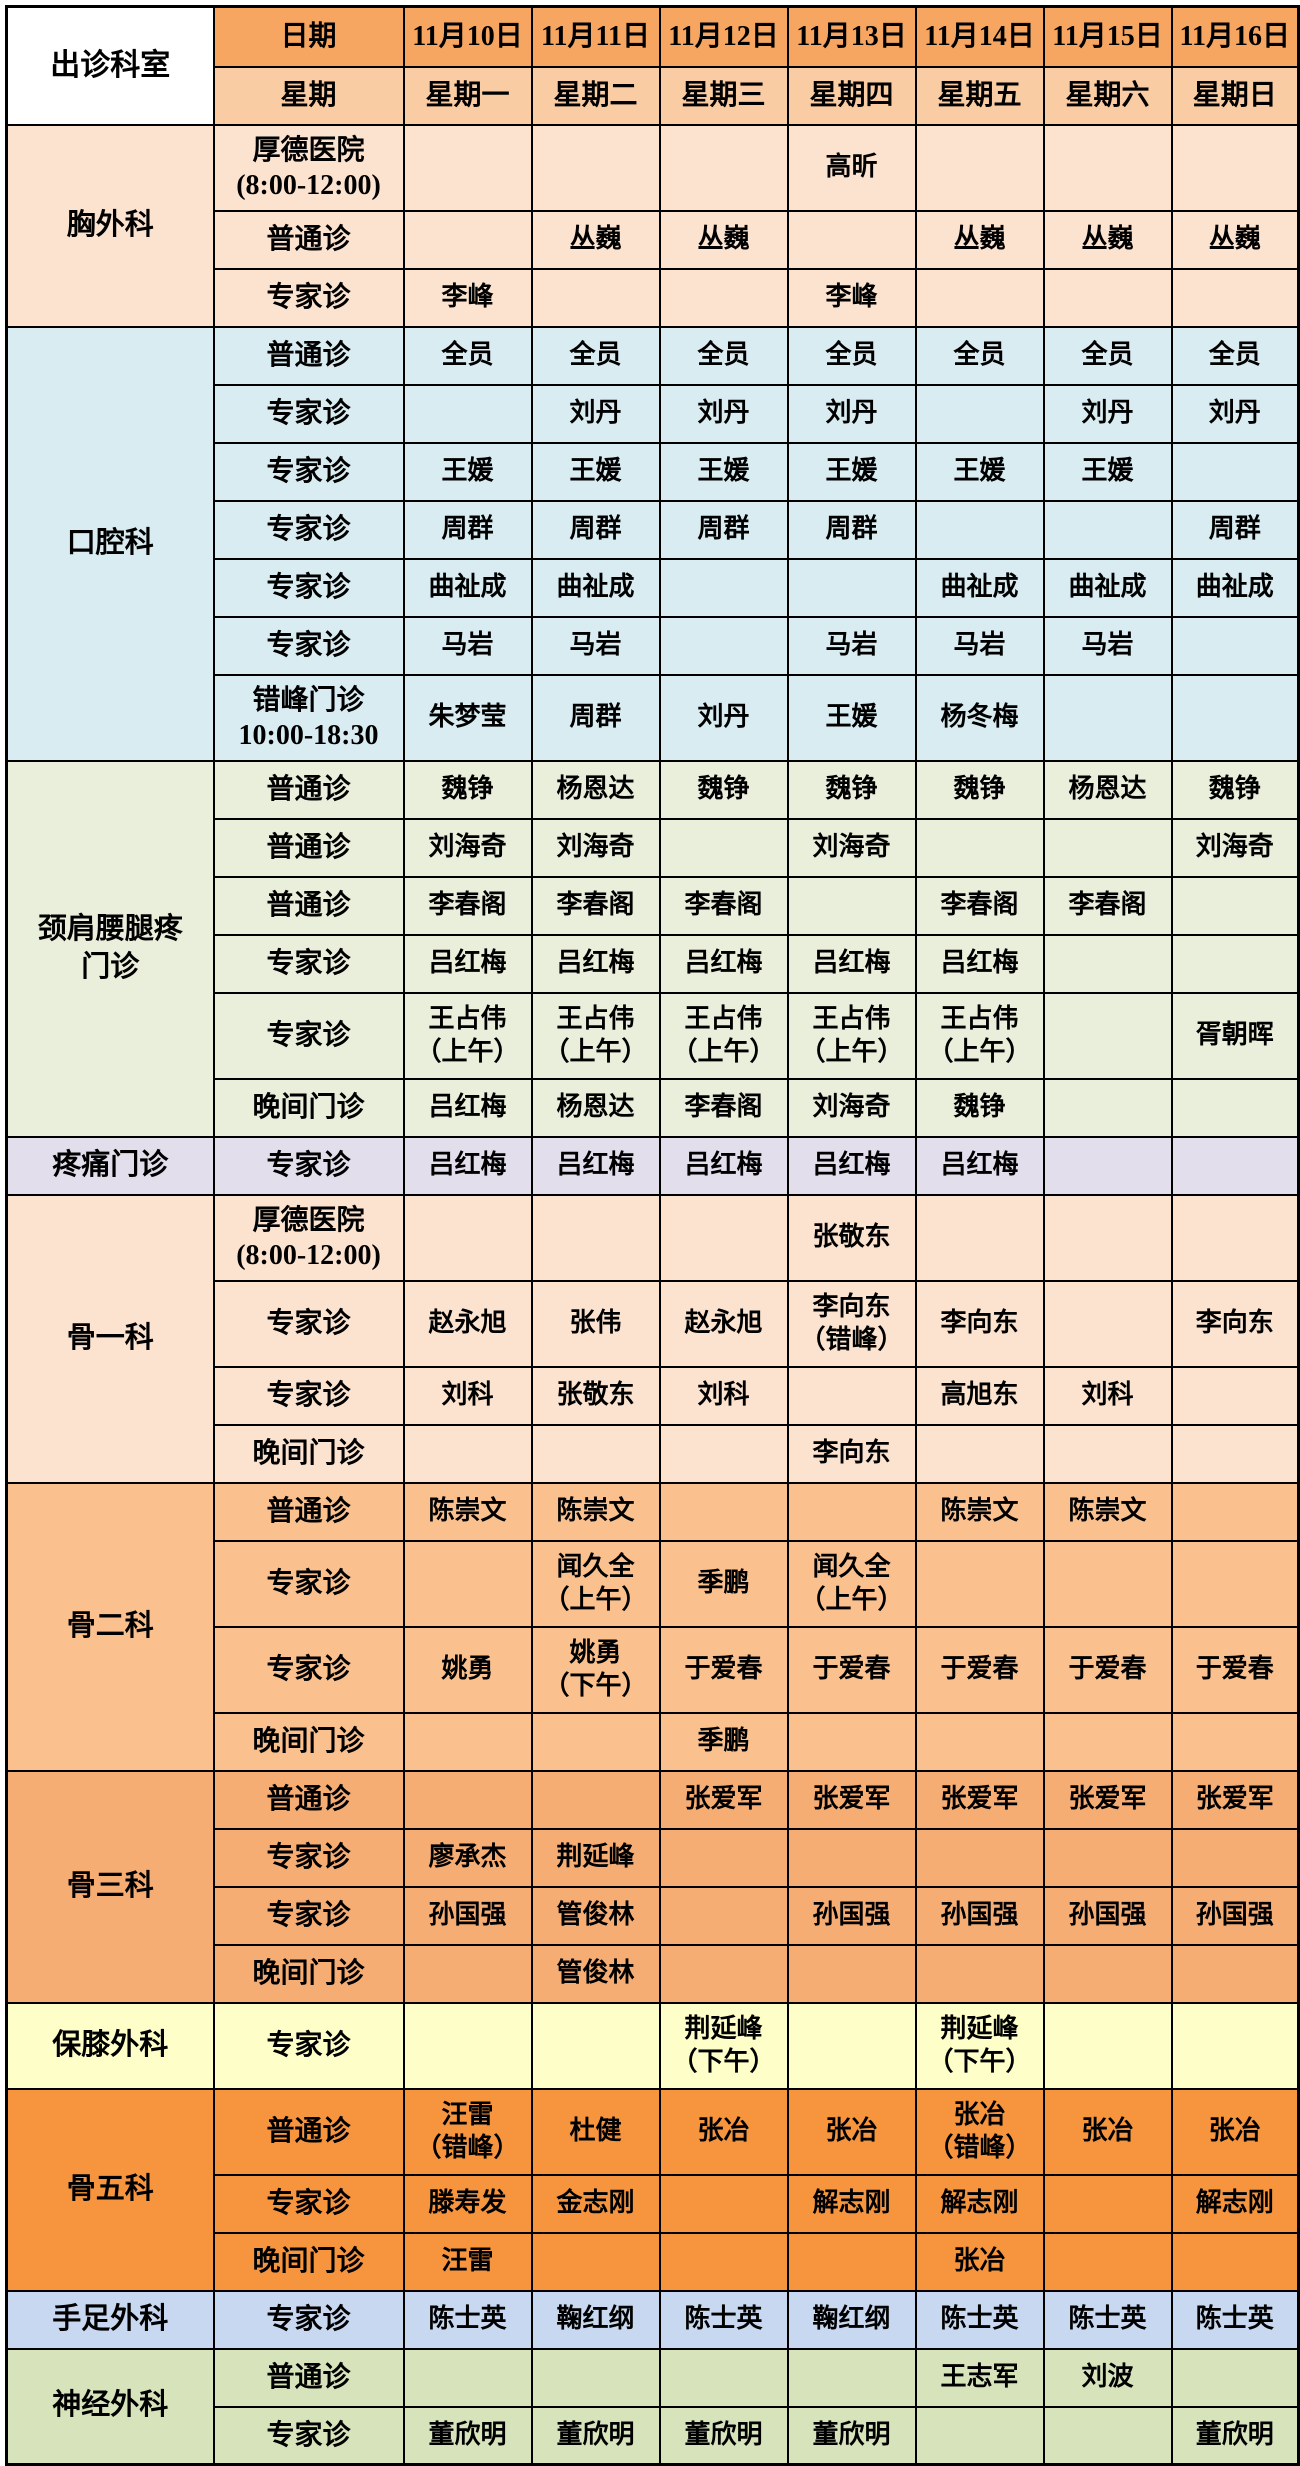 The width and height of the screenshot is (1300, 2466). I want to click on department-cell: 口腔科, so click(110, 543).